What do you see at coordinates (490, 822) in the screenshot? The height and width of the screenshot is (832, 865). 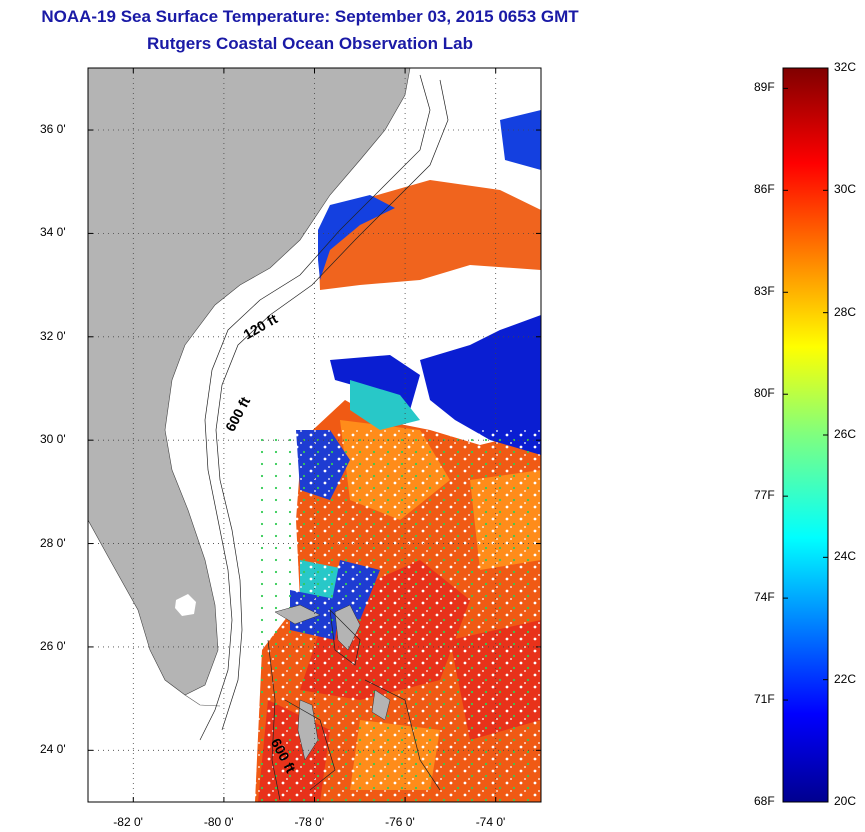 I see `lon-tick-label: -74 0'` at bounding box center [490, 822].